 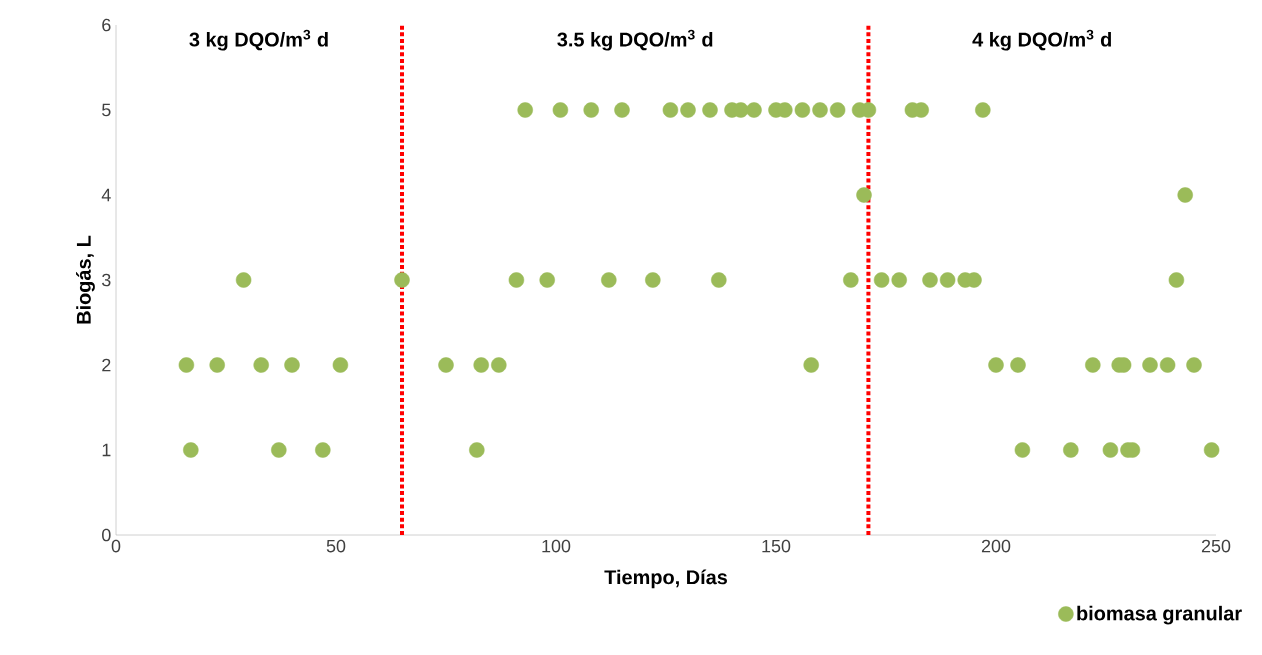 What do you see at coordinates (106, 450) in the screenshot?
I see `y-tick-label: 1` at bounding box center [106, 450].